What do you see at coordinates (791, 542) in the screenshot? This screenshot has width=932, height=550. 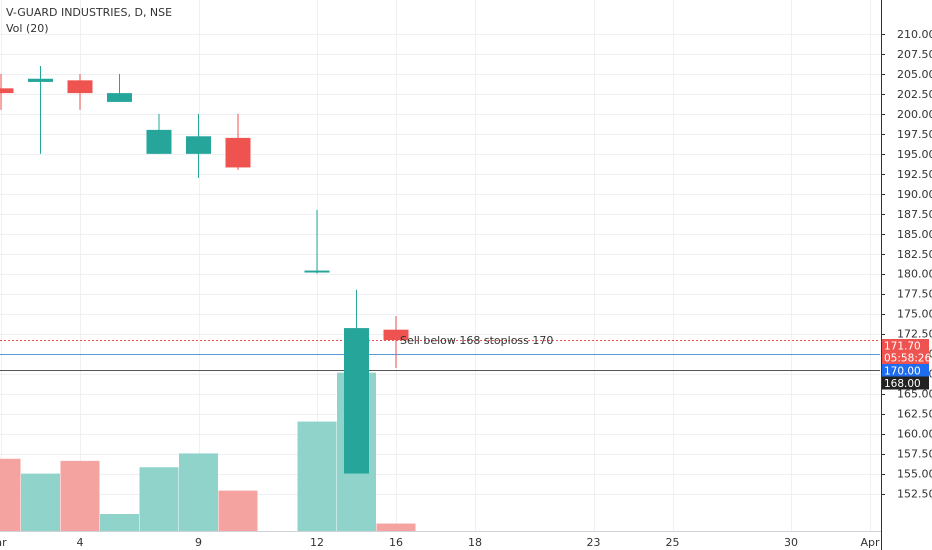 I see `x-tick-label: 30` at bounding box center [791, 542].